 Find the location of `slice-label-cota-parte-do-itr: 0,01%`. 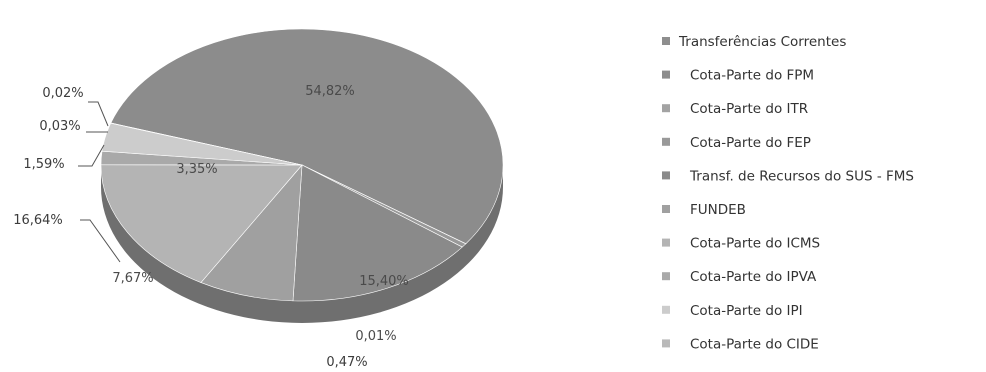

slice-label-cota-parte-do-itr: 0,01% is located at coordinates (375, 336).